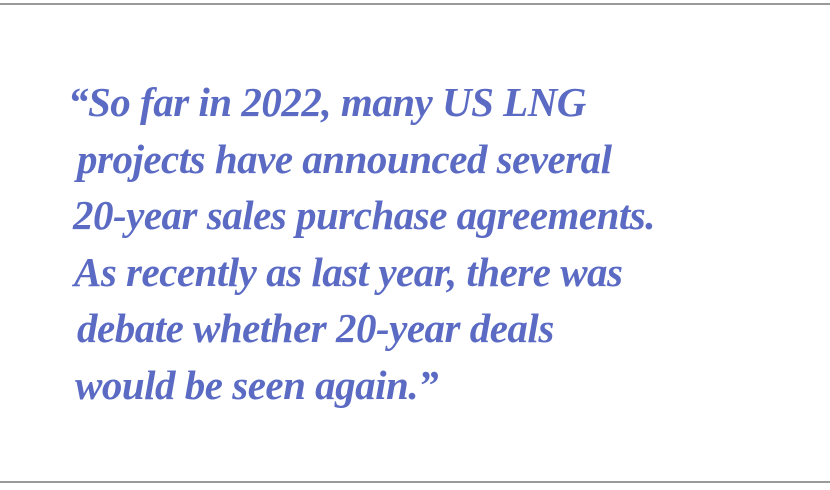 The height and width of the screenshot is (490, 830). What do you see at coordinates (344, 158) in the screenshot?
I see `quote-line: projects have announced several` at bounding box center [344, 158].